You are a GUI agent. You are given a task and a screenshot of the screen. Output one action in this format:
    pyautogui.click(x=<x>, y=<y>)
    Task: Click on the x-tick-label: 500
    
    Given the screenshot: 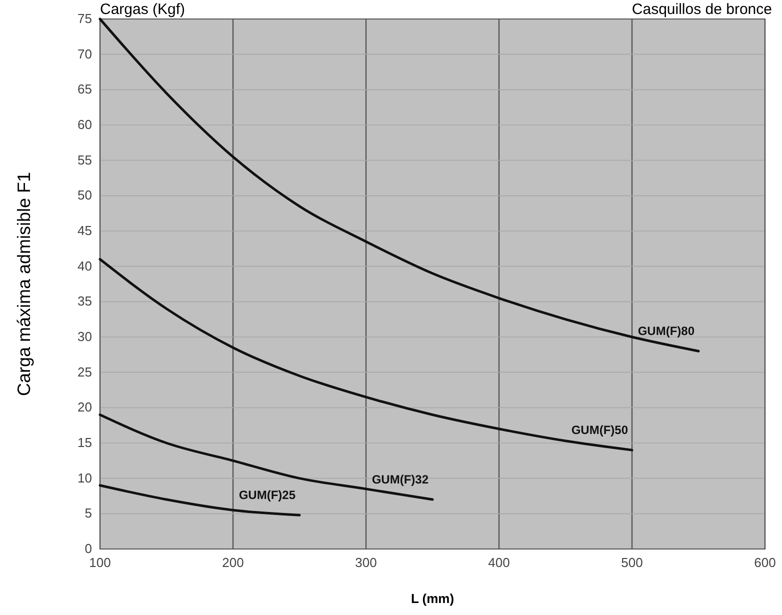 What is the action you would take?
    pyautogui.click(x=632, y=562)
    